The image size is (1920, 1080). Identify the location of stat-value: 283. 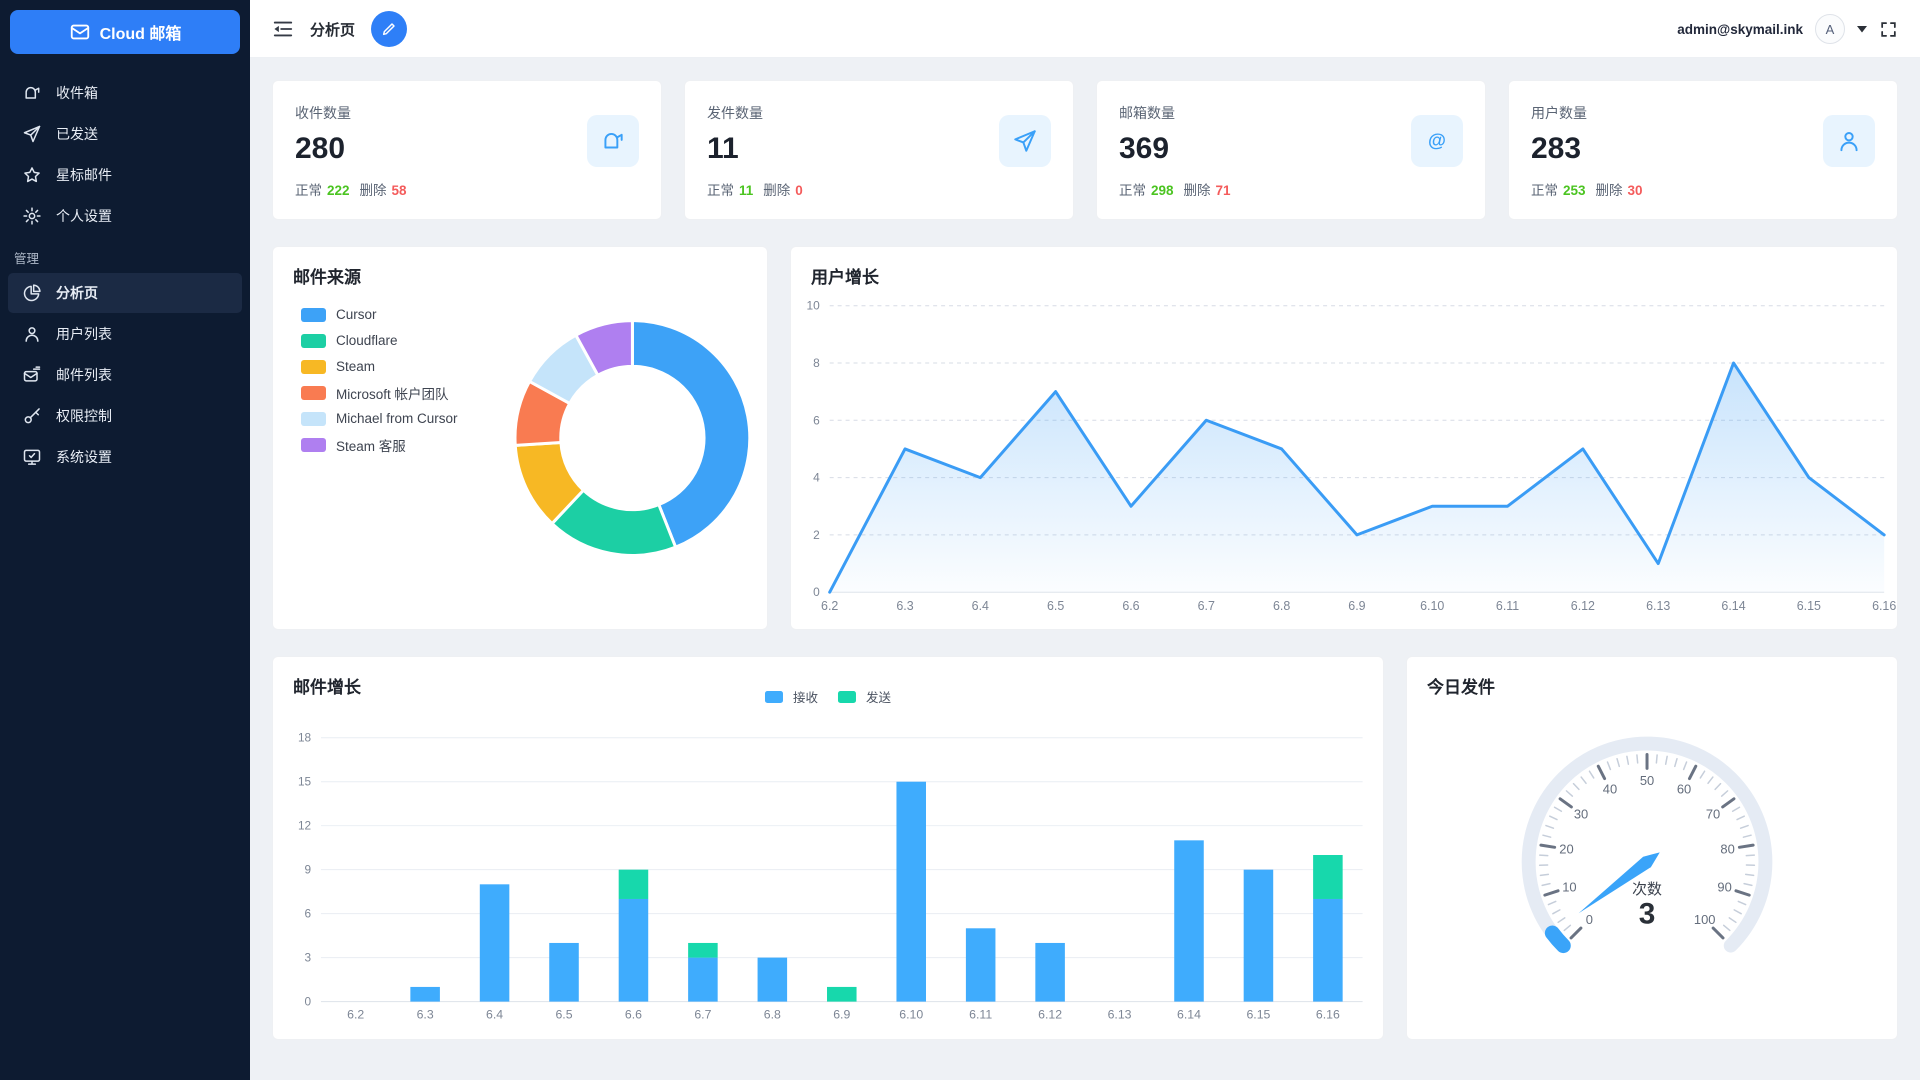
(1556, 148).